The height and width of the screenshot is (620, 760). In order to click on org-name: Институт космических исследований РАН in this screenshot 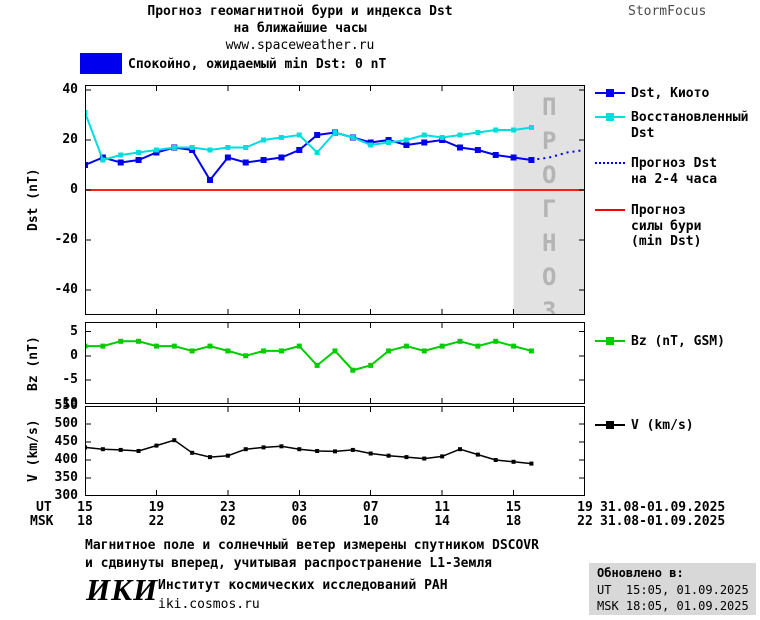, I will do `click(303, 585)`.